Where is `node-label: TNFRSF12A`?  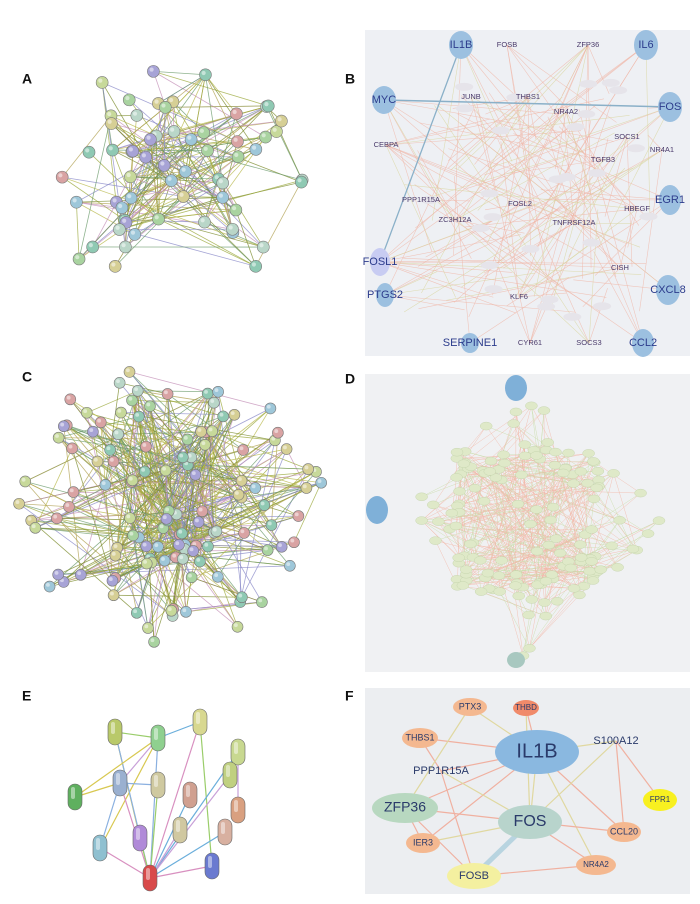
node-label: TNFRSF12A is located at coordinates (574, 222).